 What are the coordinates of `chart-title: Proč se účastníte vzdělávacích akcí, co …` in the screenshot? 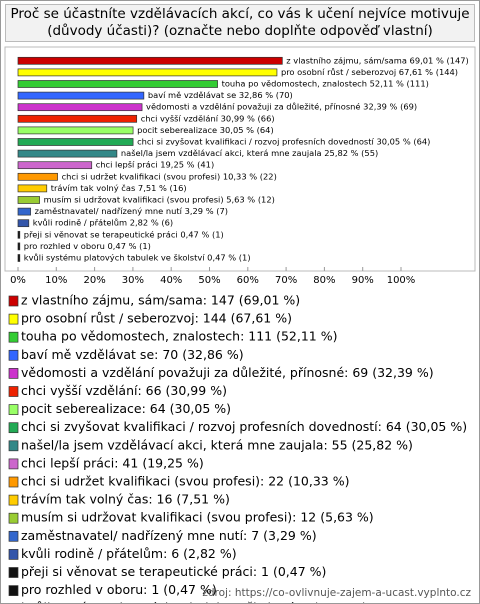 It's located at (240, 23).